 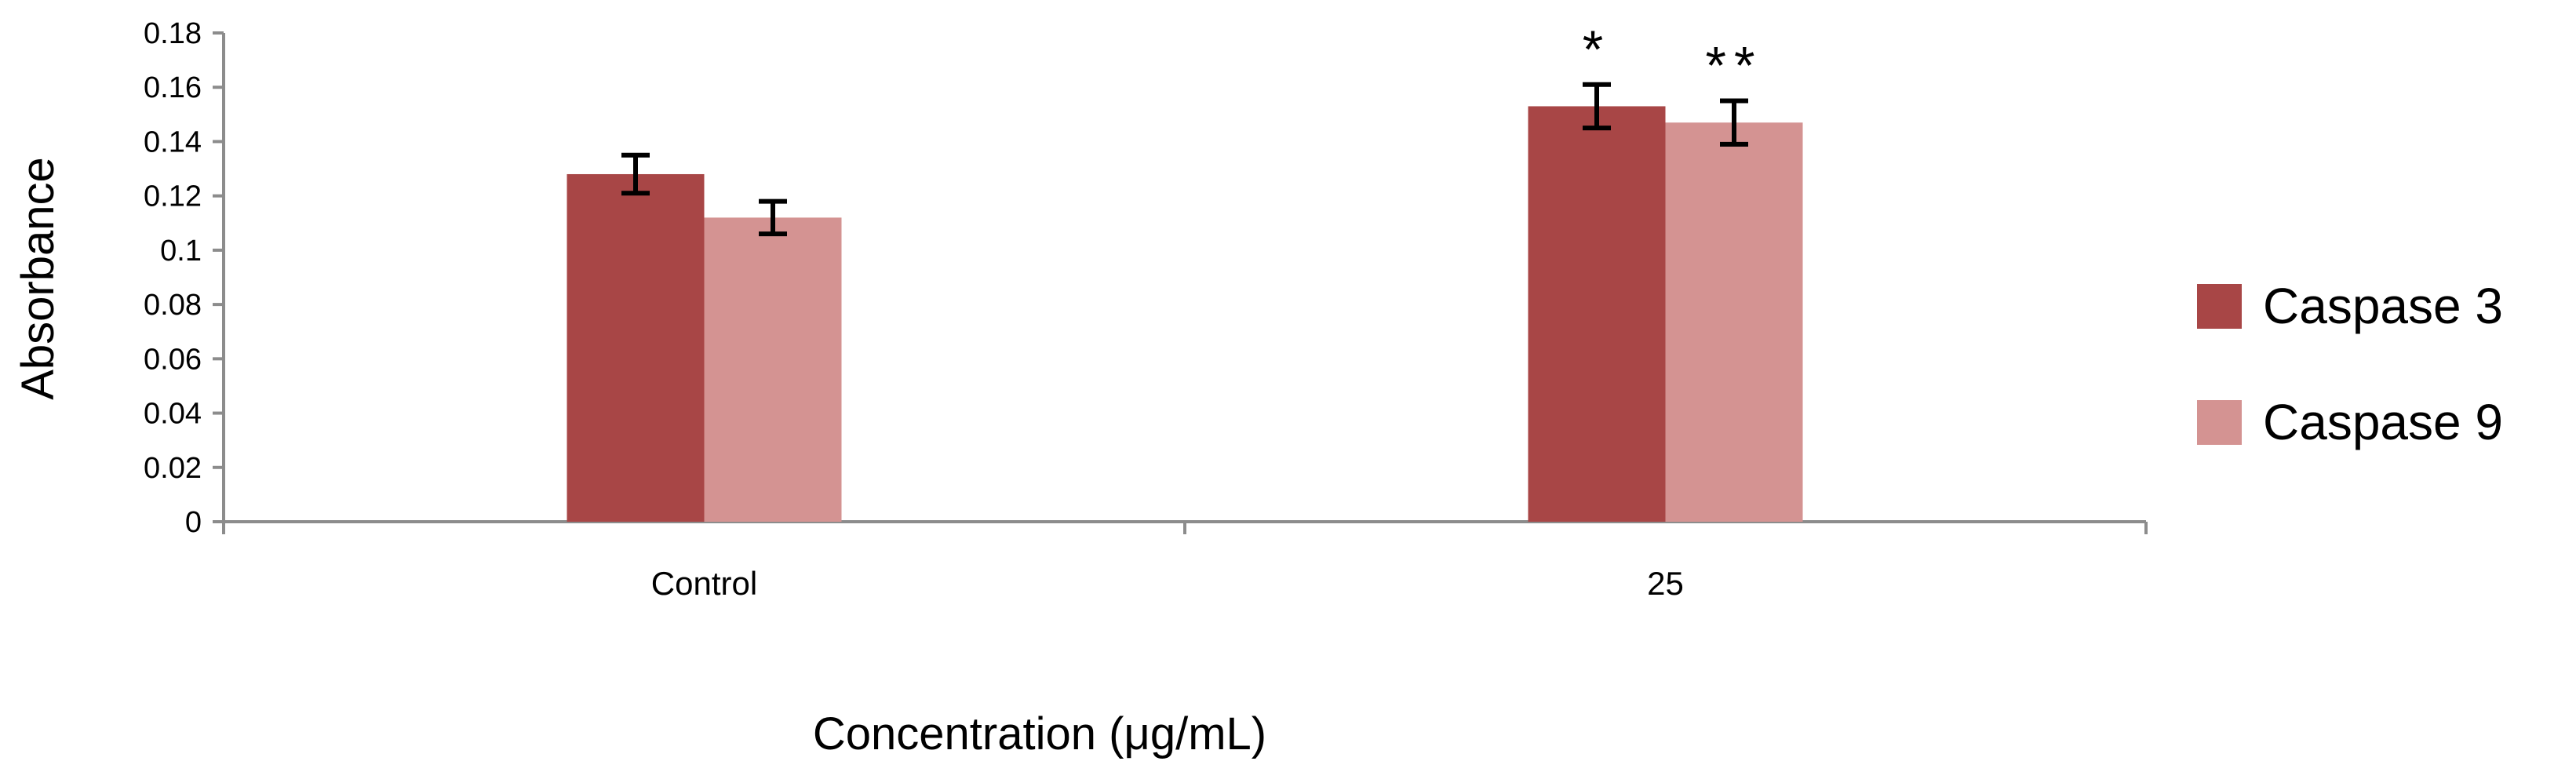 What do you see at coordinates (38, 278) in the screenshot?
I see `y-axis-label: Absorbance` at bounding box center [38, 278].